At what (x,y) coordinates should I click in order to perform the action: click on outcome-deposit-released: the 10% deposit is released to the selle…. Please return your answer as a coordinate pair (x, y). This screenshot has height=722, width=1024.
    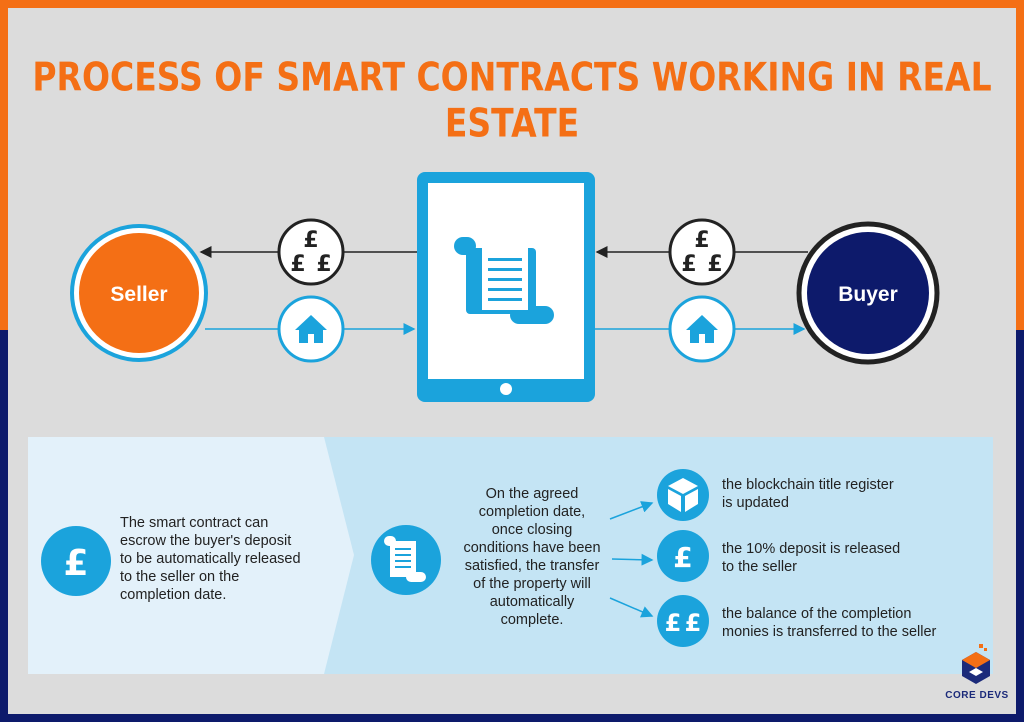
    Looking at the image, I should click on (811, 558).